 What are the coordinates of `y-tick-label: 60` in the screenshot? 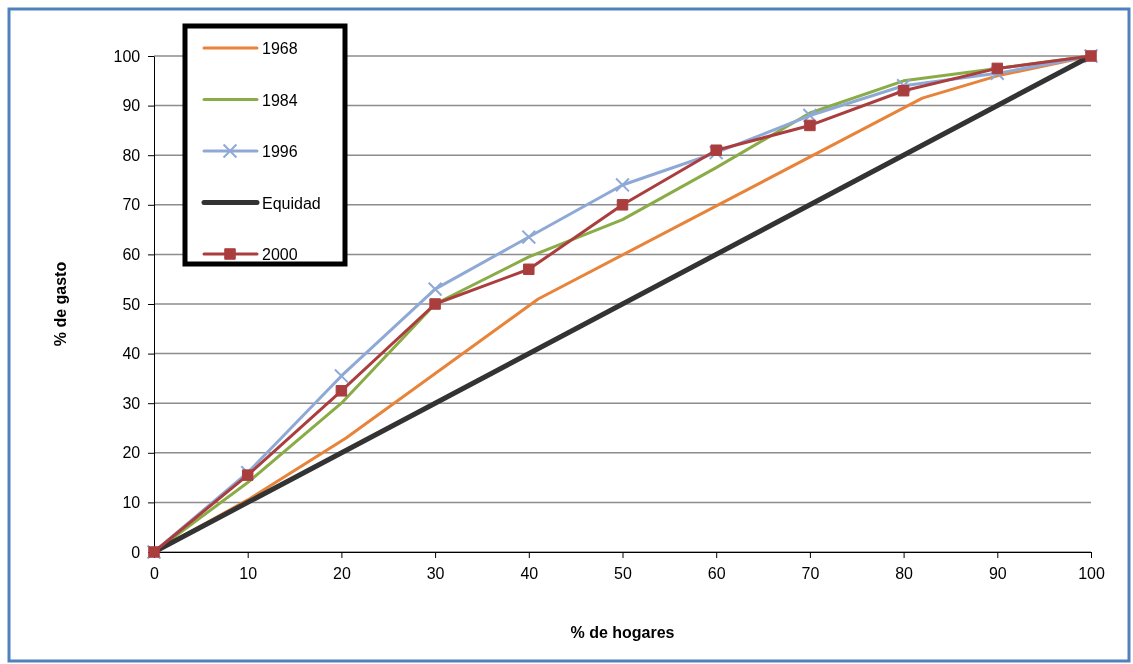 It's located at (131, 255).